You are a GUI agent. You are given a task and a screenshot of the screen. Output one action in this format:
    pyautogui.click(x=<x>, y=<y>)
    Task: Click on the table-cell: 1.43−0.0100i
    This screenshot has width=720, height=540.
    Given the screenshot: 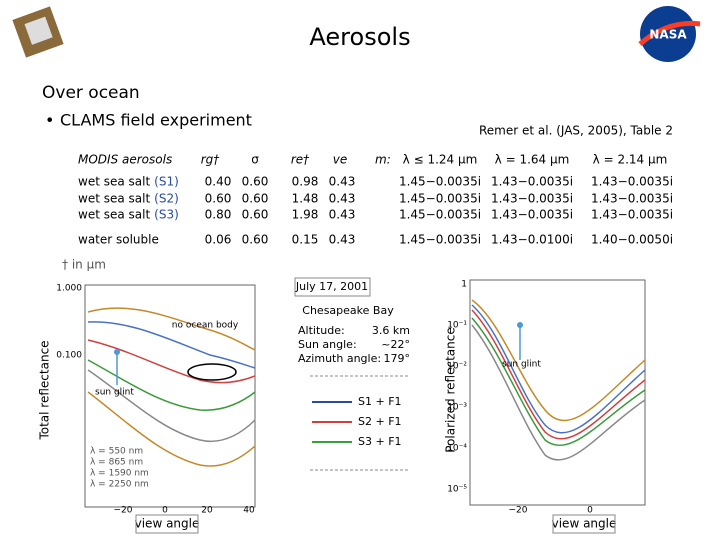 What is the action you would take?
    pyautogui.click(x=532, y=240)
    